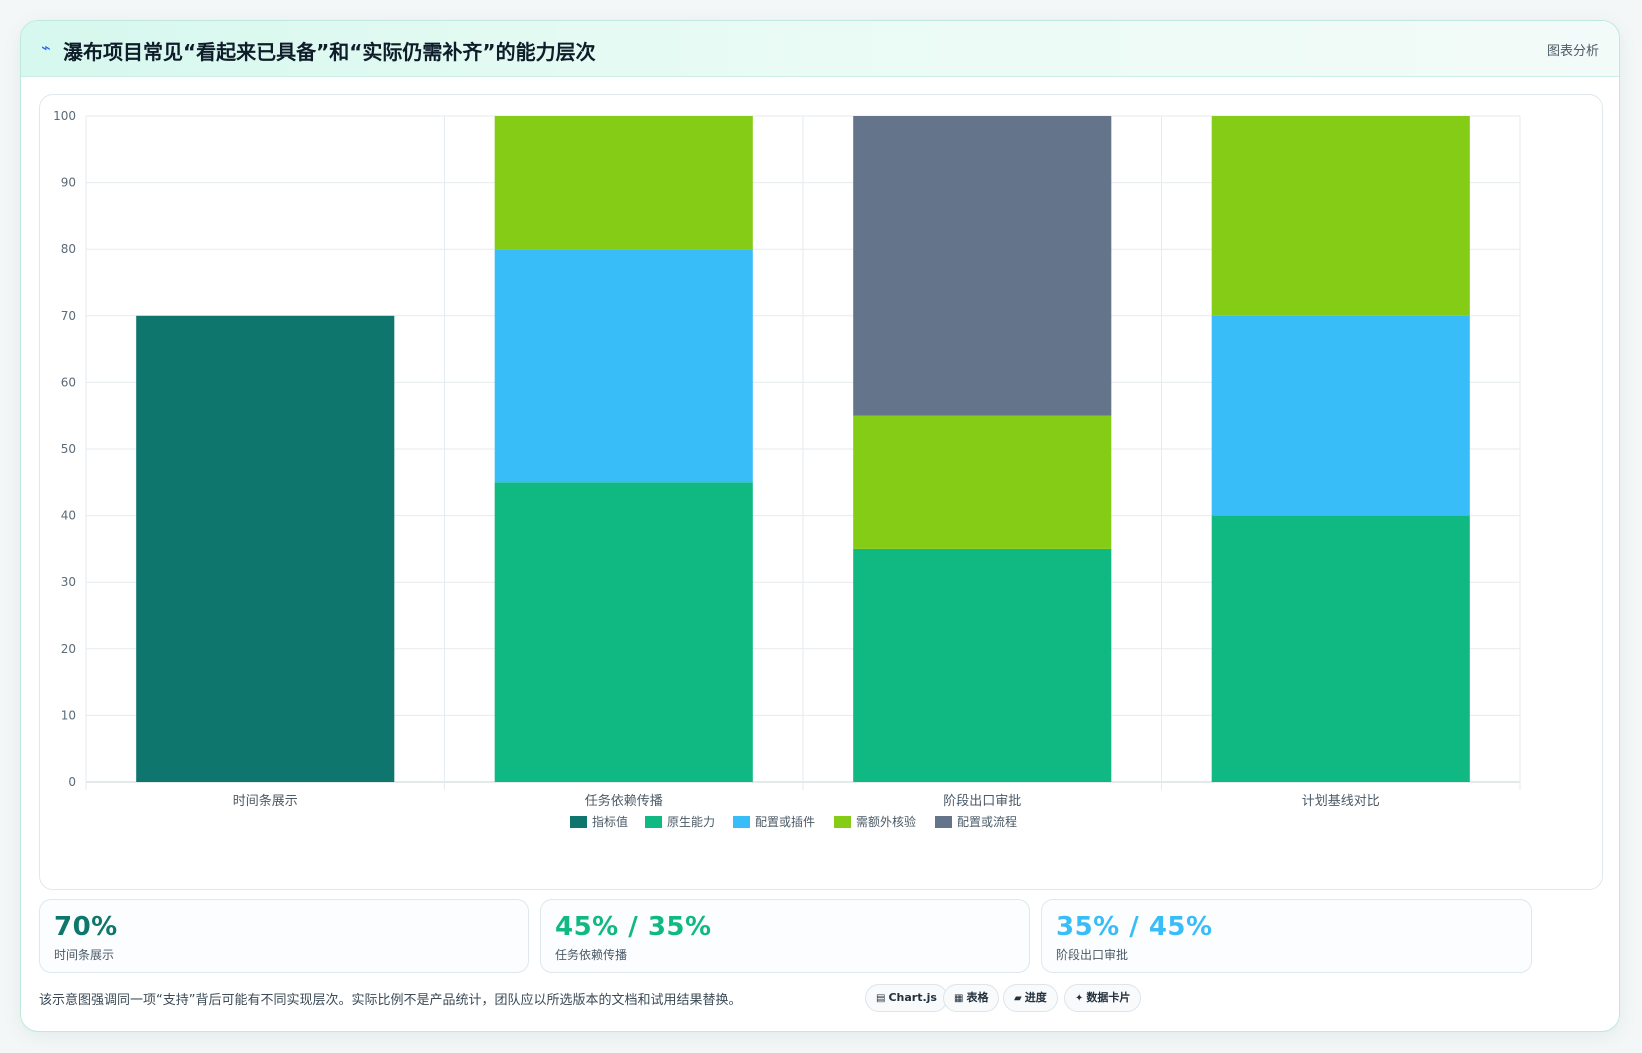  Describe the element at coordinates (68, 382) in the screenshot. I see `y-tick-label: 60` at that location.